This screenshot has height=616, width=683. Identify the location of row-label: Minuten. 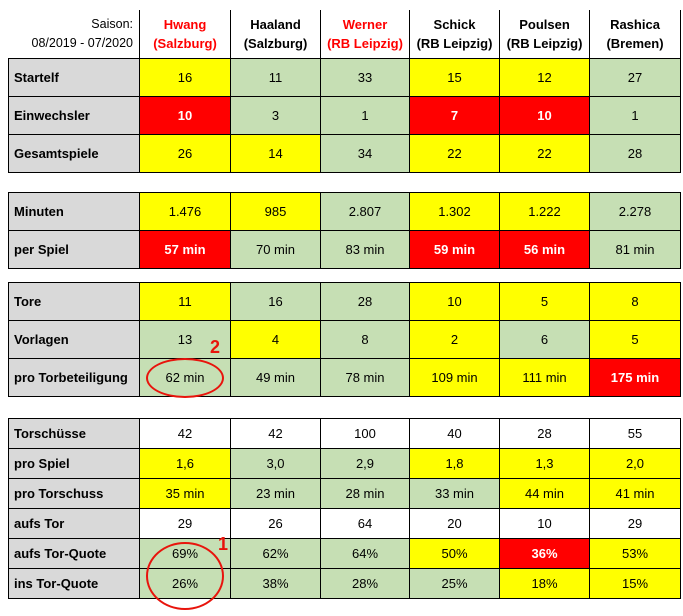
(74, 211).